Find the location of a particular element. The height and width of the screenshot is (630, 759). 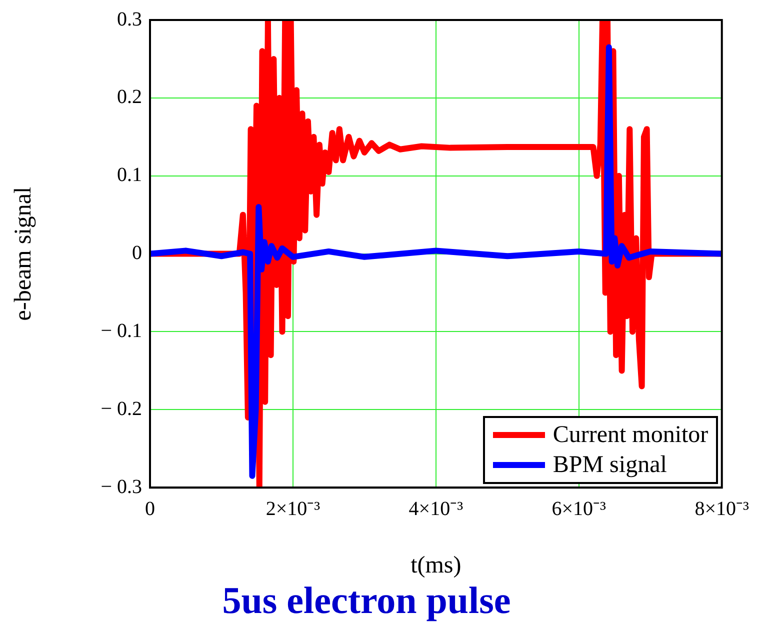

x-tick-label: 4×10⁻³ is located at coordinates (436, 509).